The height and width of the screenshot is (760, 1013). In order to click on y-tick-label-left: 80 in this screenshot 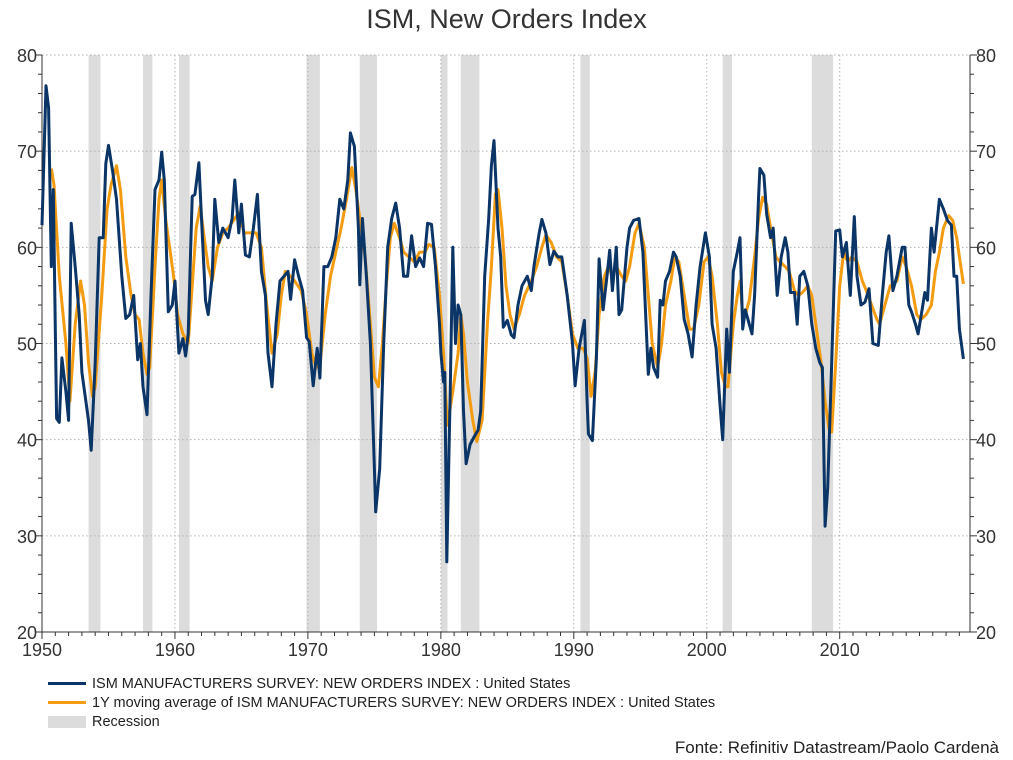, I will do `click(27, 56)`.